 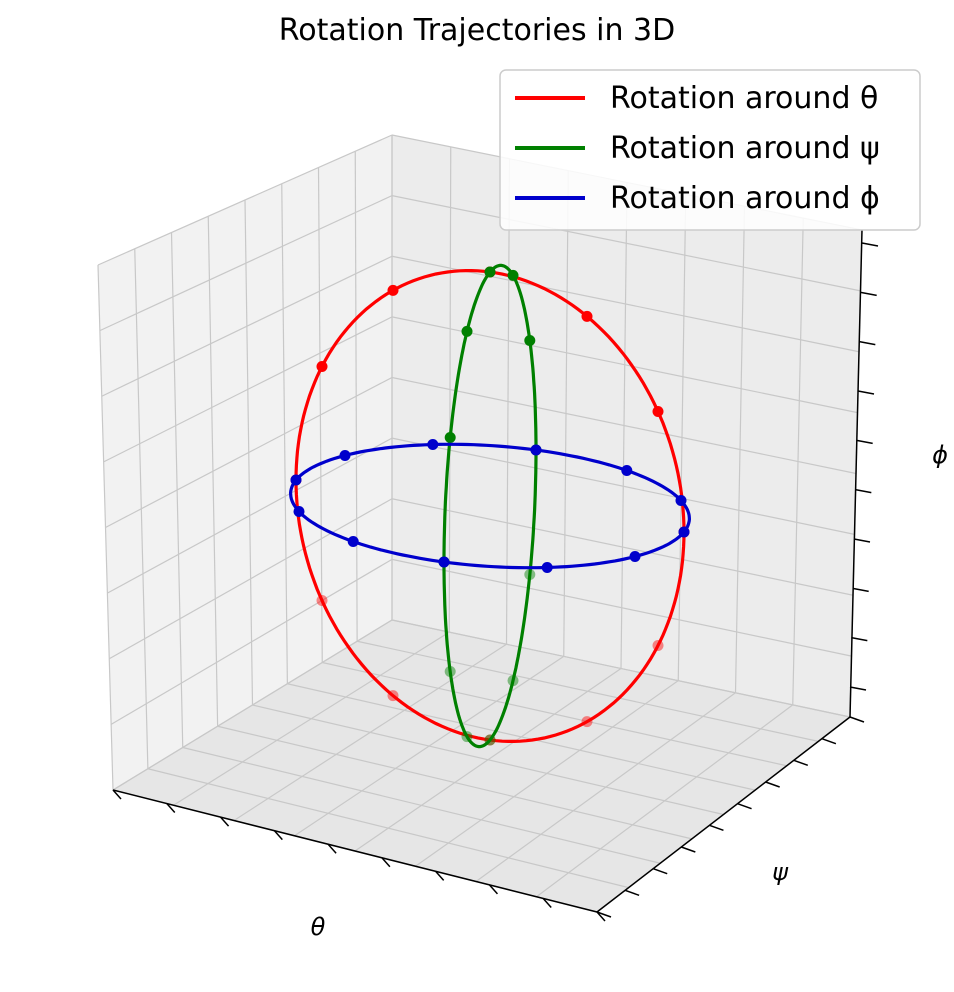 What do you see at coordinates (477, 30) in the screenshot?
I see `chart-title: Rotation Trajectories in 3D` at bounding box center [477, 30].